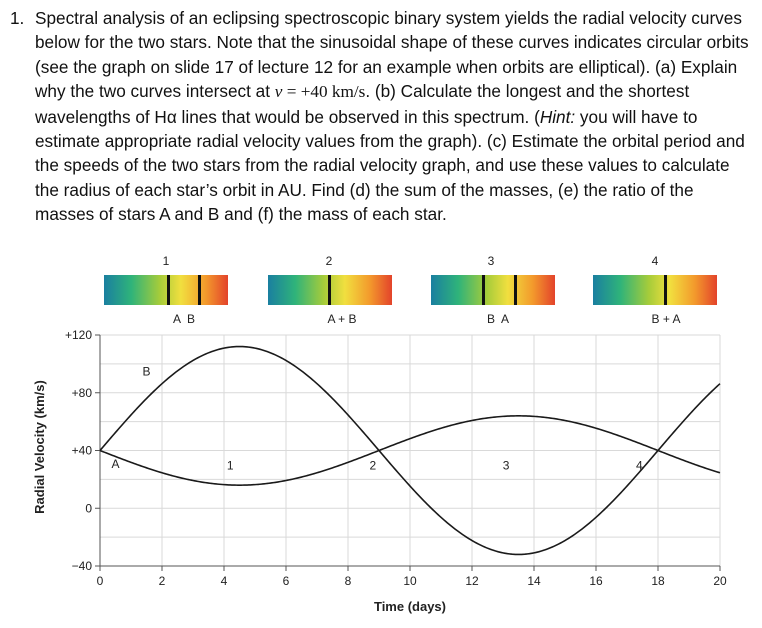 The width and height of the screenshot is (762, 628). What do you see at coordinates (88, 508) in the screenshot?
I see `y-tick-label: 0` at bounding box center [88, 508].